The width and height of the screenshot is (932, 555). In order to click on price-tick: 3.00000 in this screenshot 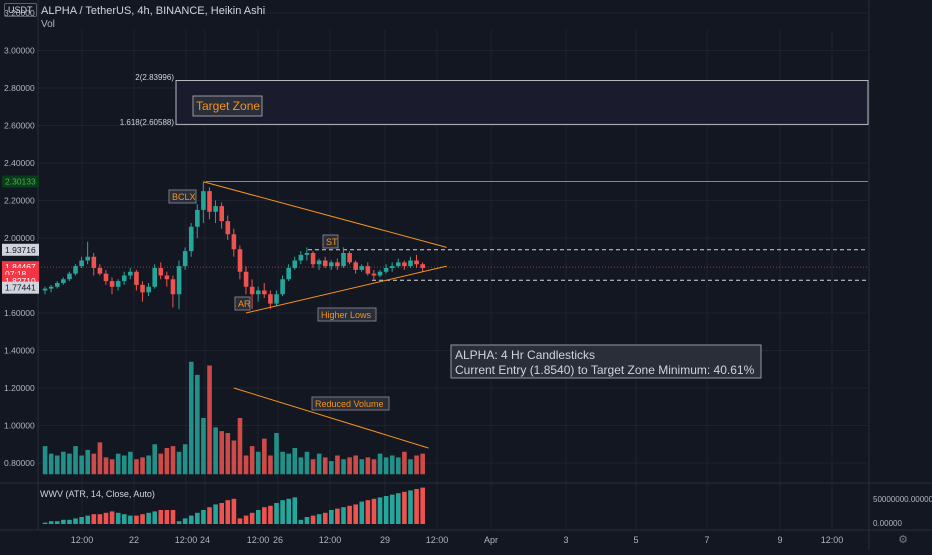, I will do `click(19, 51)`.